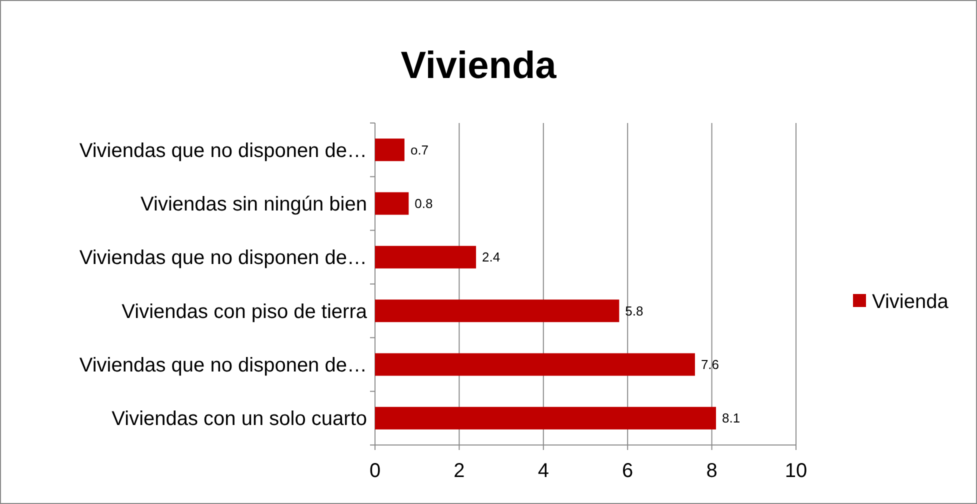 This screenshot has width=977, height=504. I want to click on y-tick-label: Viviendas con piso de tierra, so click(245, 311).